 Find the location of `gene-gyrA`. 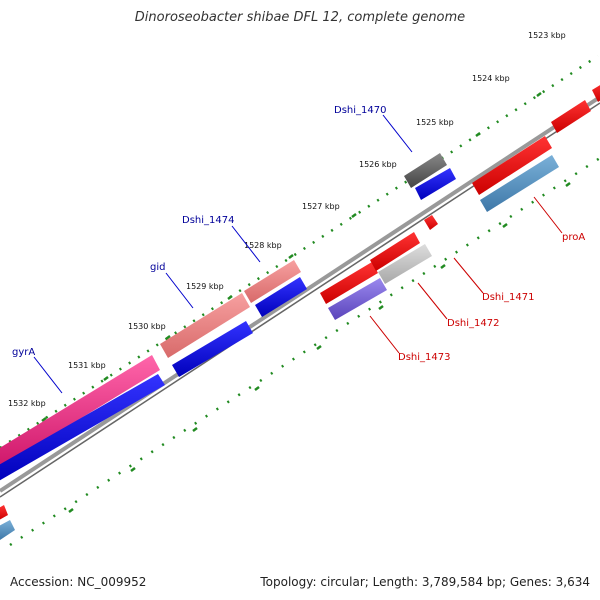

gene-gyrA is located at coordinates (80, 415).